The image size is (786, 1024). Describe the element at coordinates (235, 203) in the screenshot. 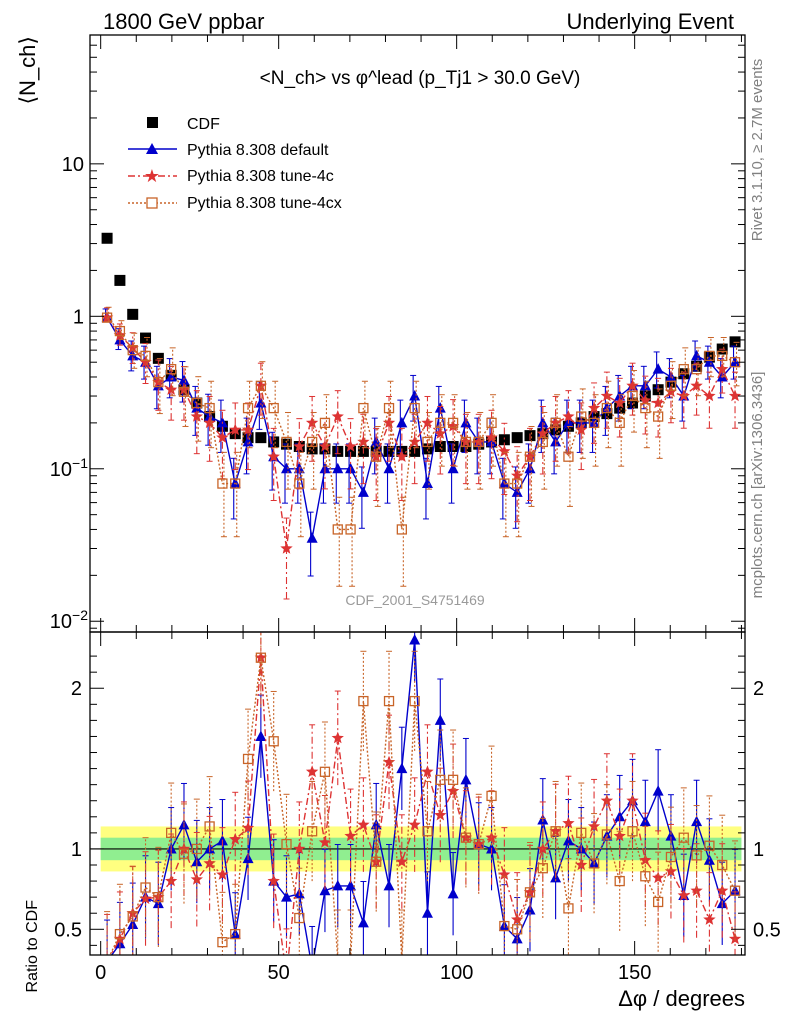

I see `legend-entry-tune4cx: Pythia 8.308 tune-4cx` at that location.